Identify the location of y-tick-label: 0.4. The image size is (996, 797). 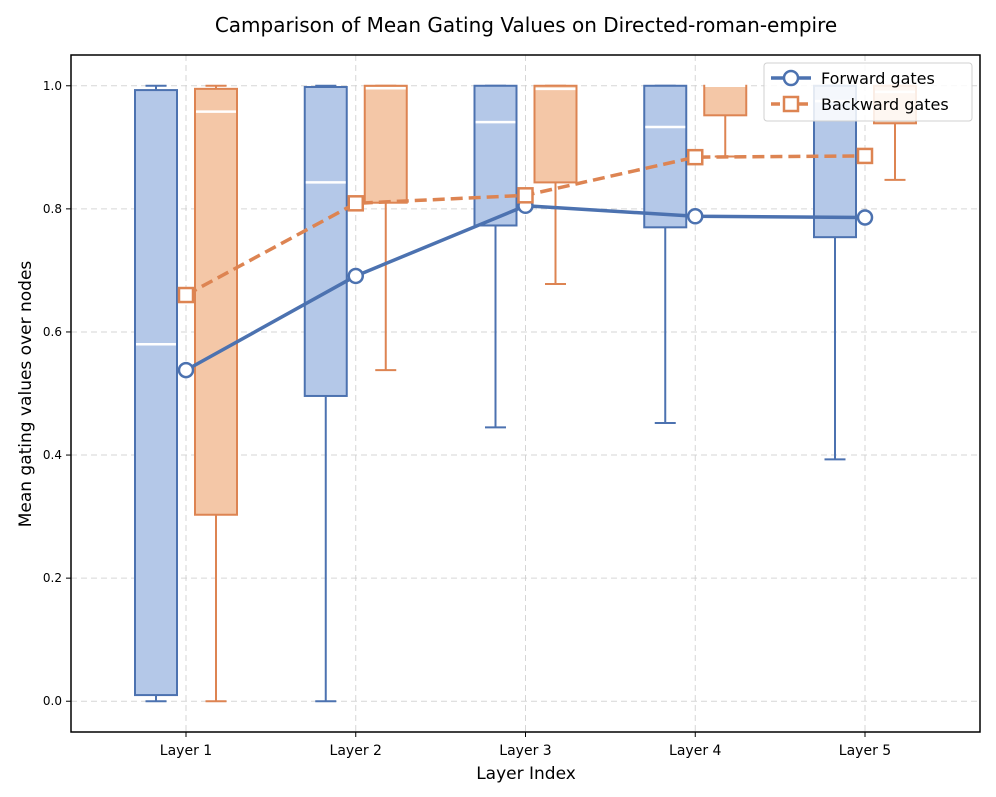
(52, 455).